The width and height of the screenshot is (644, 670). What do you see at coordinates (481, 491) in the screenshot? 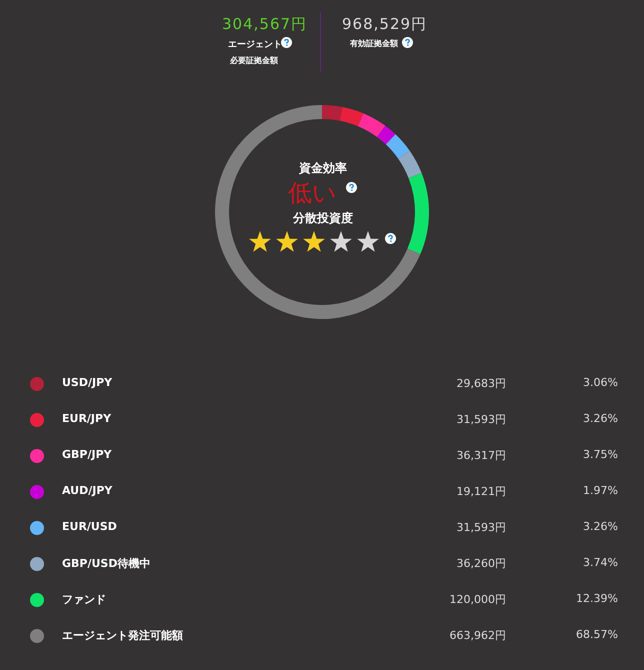
I see `data-label: 19,121円` at bounding box center [481, 491].